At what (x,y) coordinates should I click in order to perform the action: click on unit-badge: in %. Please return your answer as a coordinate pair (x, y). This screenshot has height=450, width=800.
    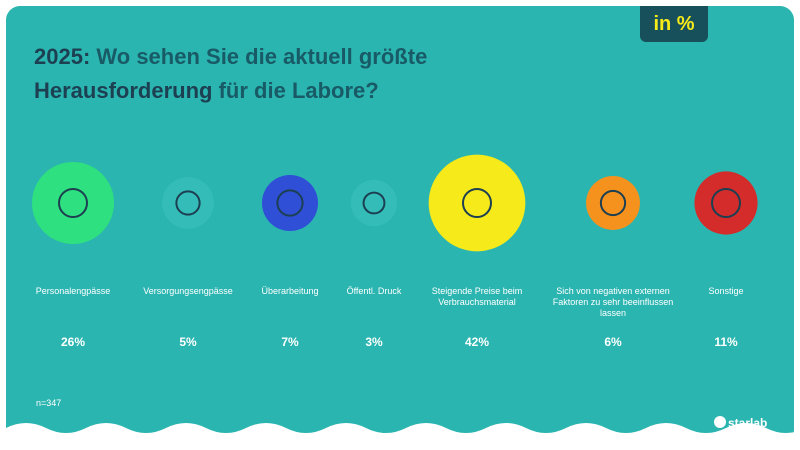
    Looking at the image, I should click on (674, 24).